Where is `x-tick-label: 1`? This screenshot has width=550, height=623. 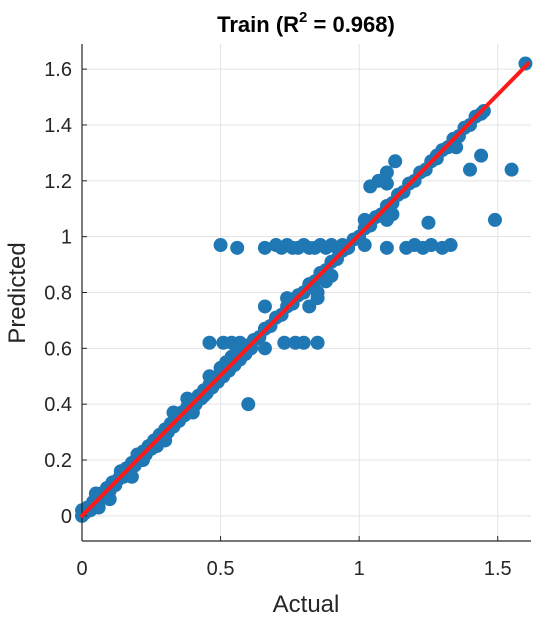
x-tick-label: 1 is located at coordinates (359, 569).